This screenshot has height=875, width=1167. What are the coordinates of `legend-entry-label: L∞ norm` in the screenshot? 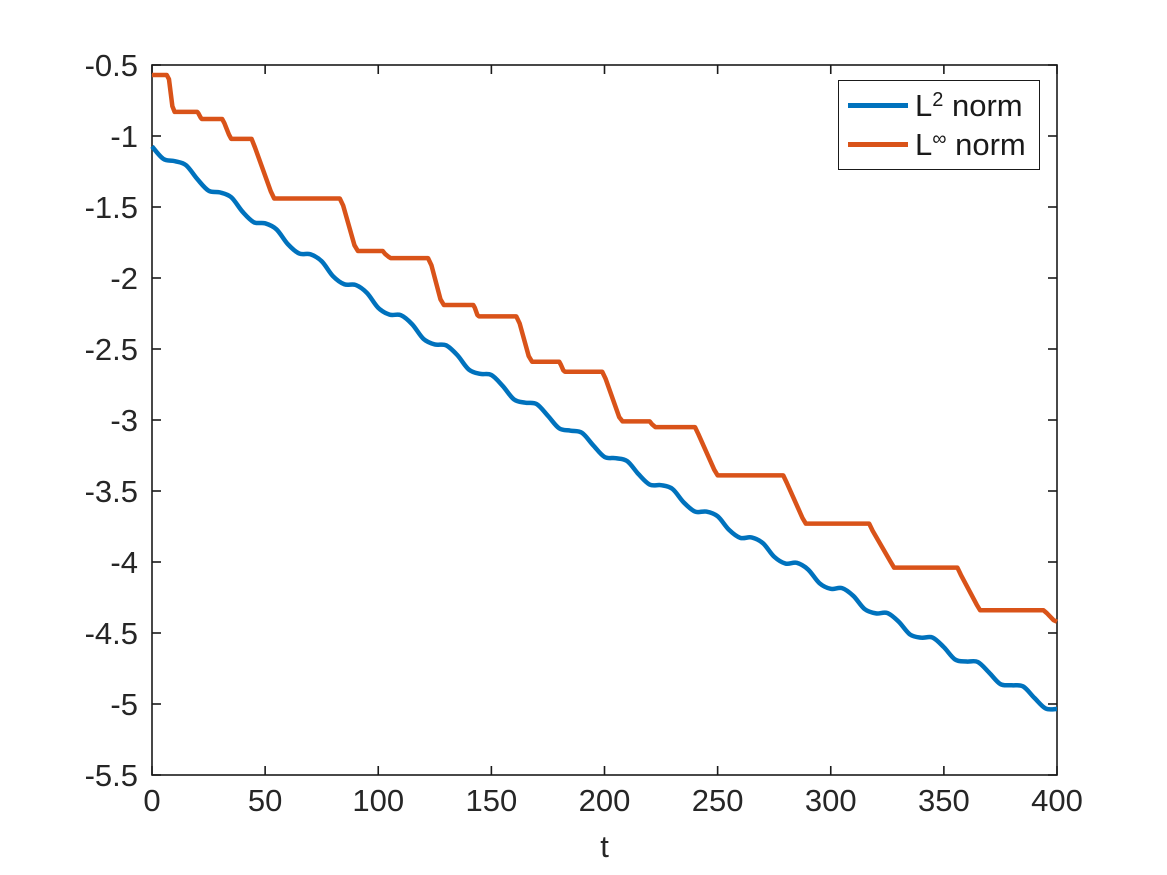 It's located at (970, 145).